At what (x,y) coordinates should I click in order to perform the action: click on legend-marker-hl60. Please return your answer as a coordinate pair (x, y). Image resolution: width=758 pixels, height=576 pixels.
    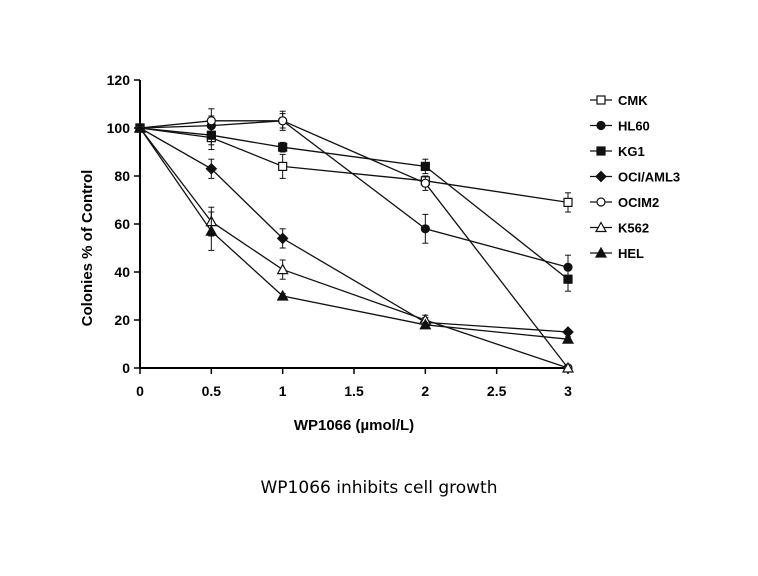
    Looking at the image, I should click on (601, 125).